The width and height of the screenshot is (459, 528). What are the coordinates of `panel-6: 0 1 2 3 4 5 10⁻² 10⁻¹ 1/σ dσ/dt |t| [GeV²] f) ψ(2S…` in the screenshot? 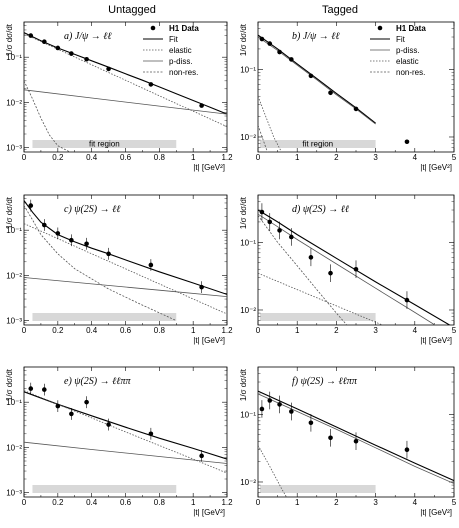 It's located at (348, 441).